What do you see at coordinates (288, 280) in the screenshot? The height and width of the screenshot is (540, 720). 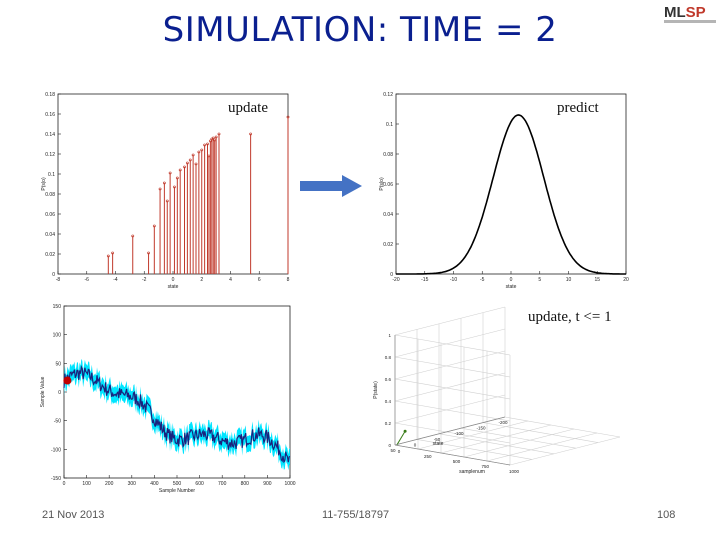 I see `x-tick-label: 8` at bounding box center [288, 280].